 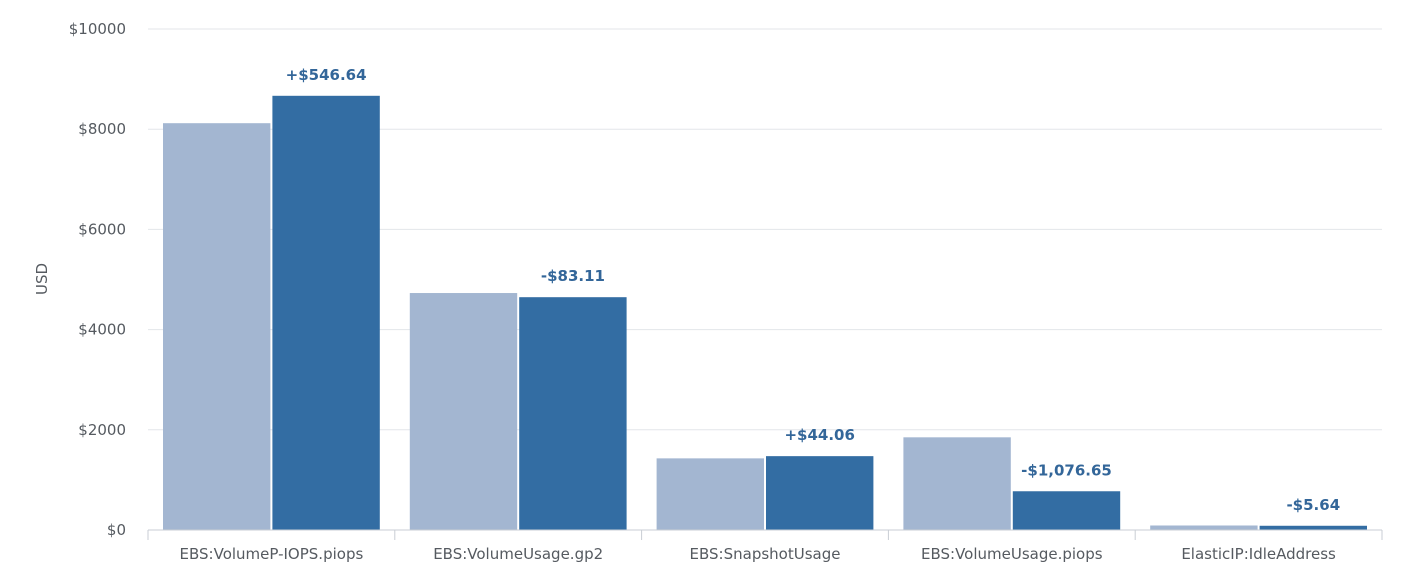 I want to click on x-category-label: ElasticIP:IdleAddress, so click(x=1258, y=554).